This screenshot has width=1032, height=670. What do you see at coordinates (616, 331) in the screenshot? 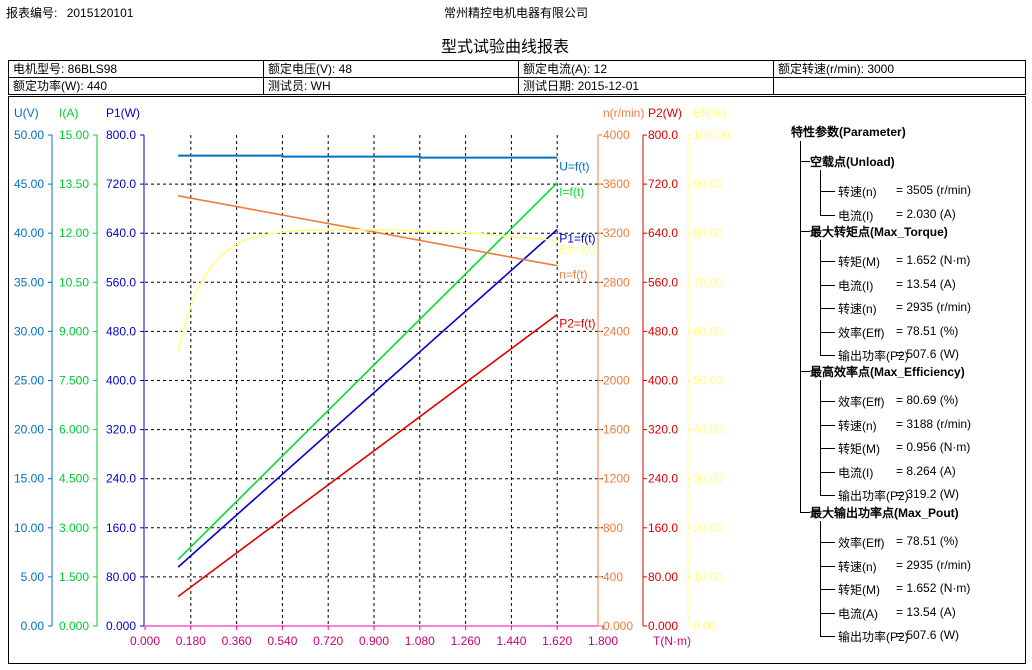
I see `y-tick-label-n: 2400` at bounding box center [616, 331].